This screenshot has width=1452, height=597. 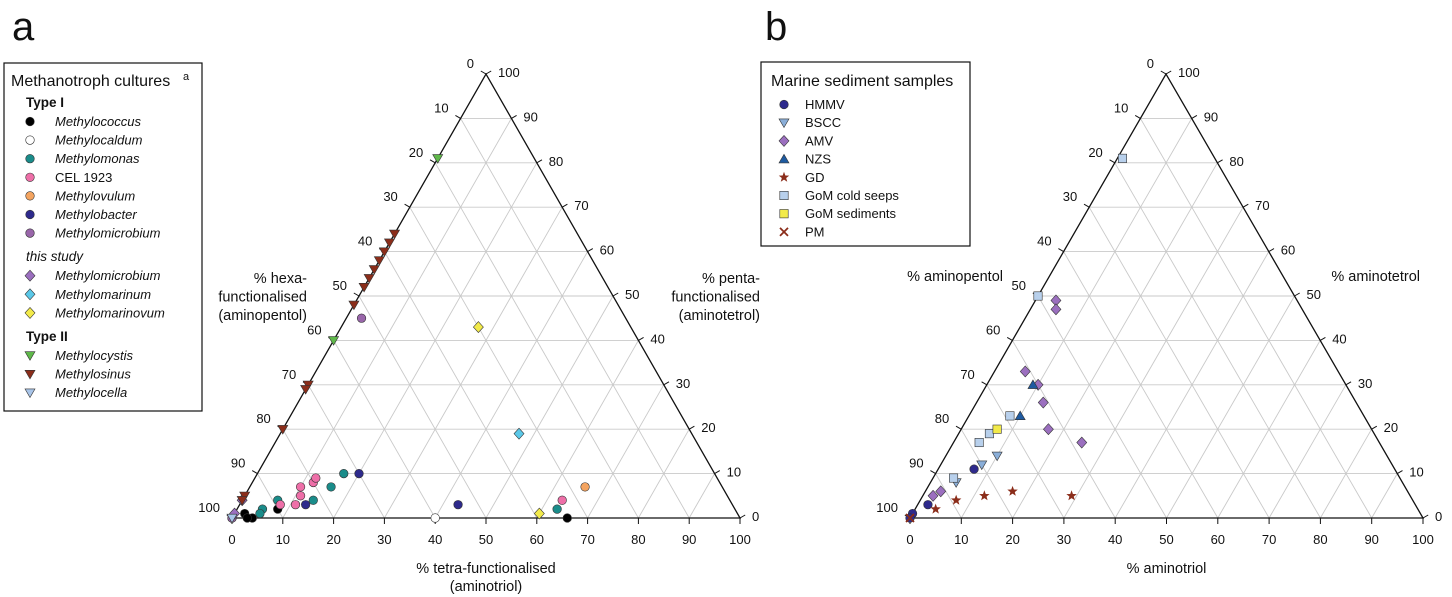 I want to click on legend-item-label: GoM cold seeps, so click(x=852, y=195).